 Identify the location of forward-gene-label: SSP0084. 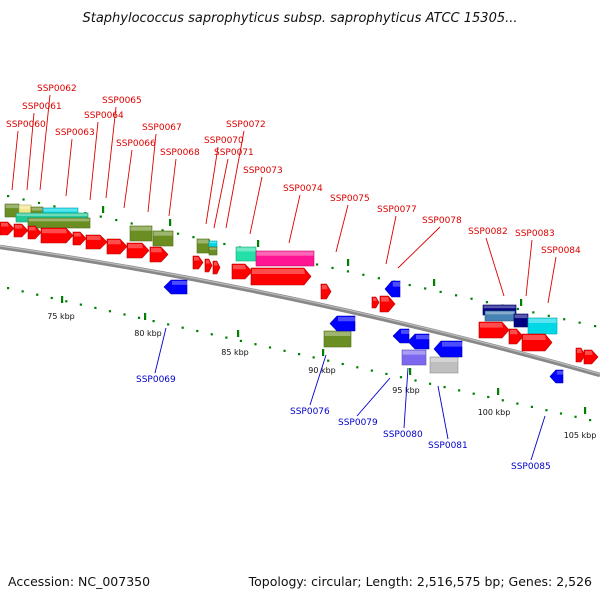
(561, 251).